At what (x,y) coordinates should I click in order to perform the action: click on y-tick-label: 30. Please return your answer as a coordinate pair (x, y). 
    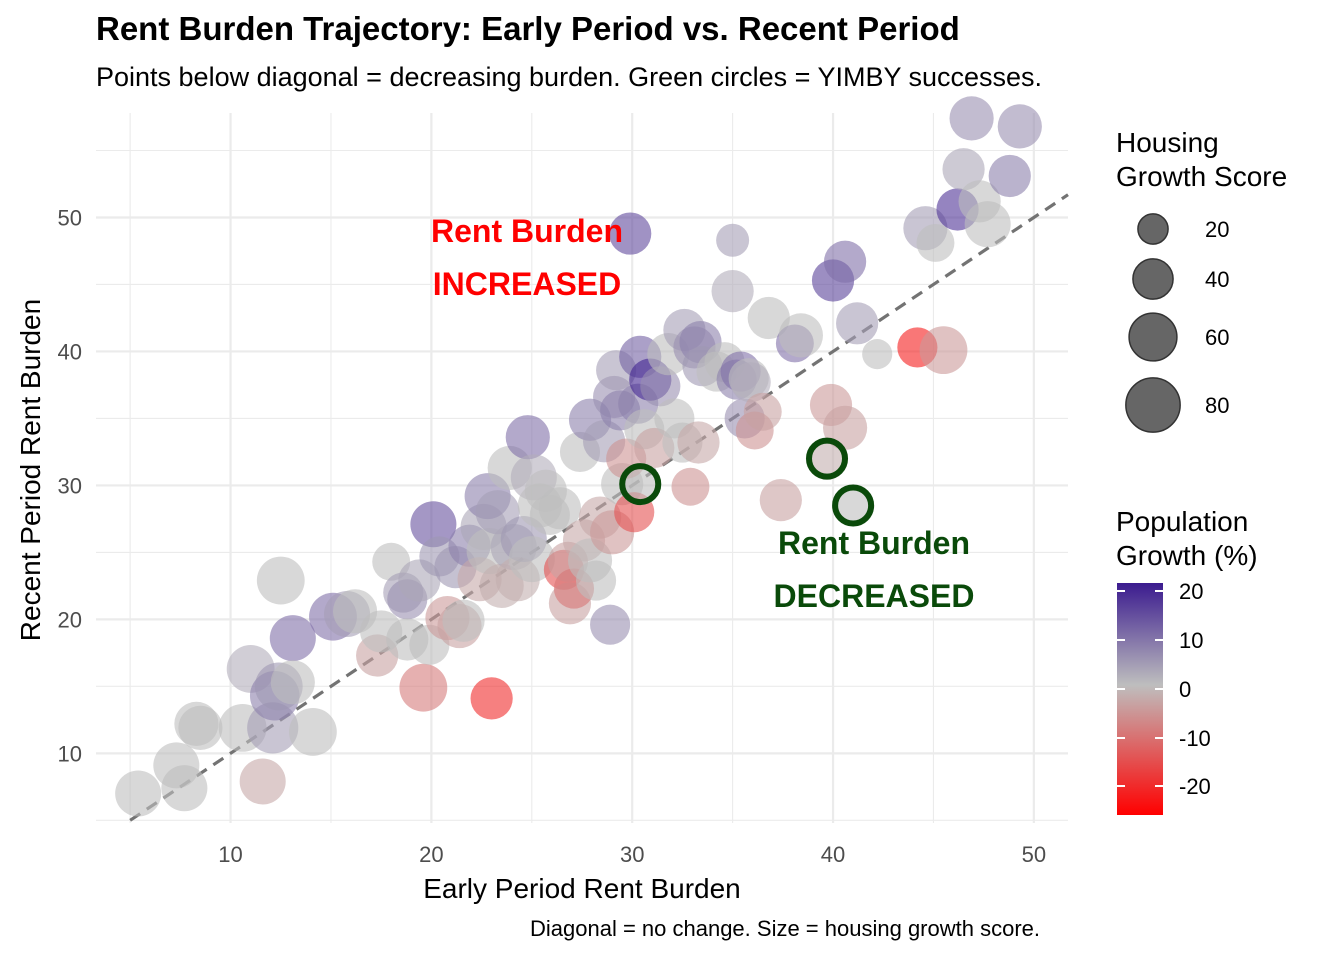
    Looking at the image, I should click on (70, 485).